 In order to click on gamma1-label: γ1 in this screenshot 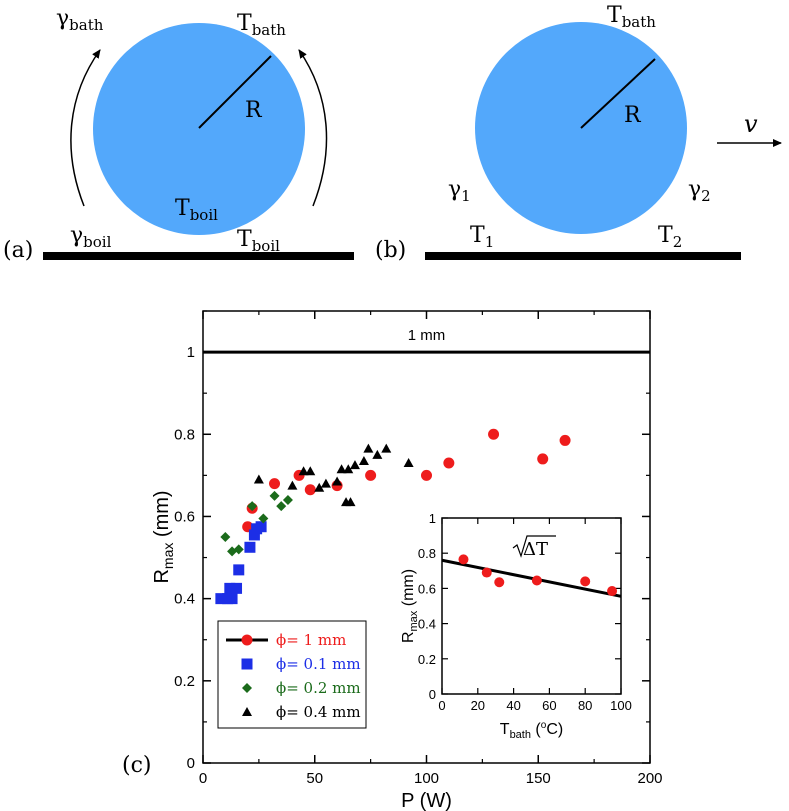, I will do `click(459, 191)`.